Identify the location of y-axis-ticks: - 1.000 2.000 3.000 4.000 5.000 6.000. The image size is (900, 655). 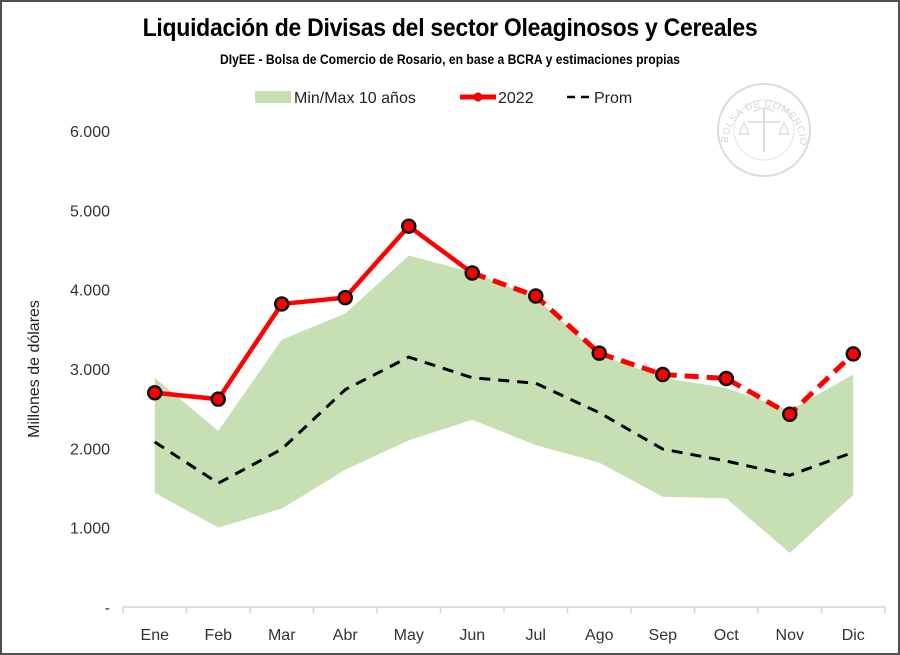
(90, 370).